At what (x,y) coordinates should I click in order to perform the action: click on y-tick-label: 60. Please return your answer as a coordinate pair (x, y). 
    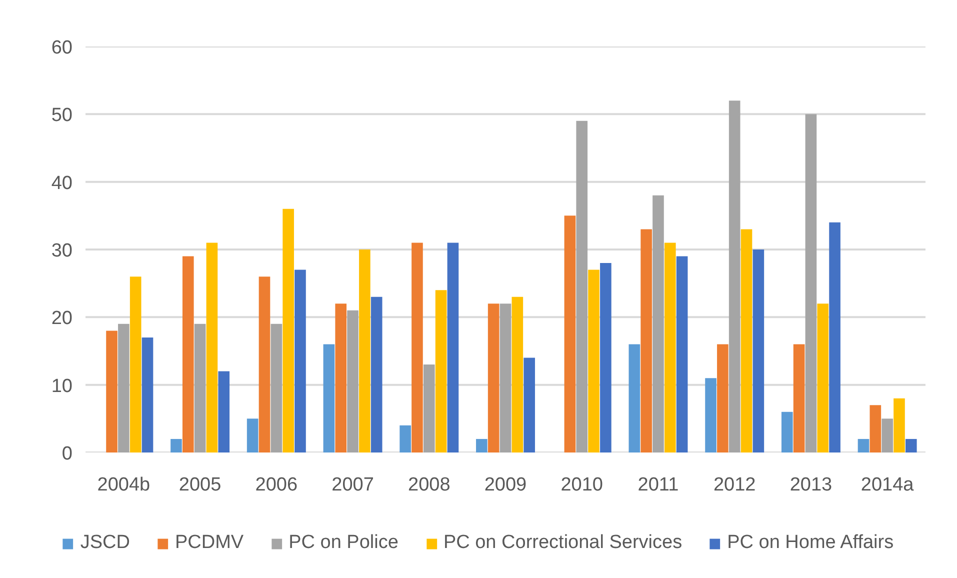
    Looking at the image, I should click on (62, 48).